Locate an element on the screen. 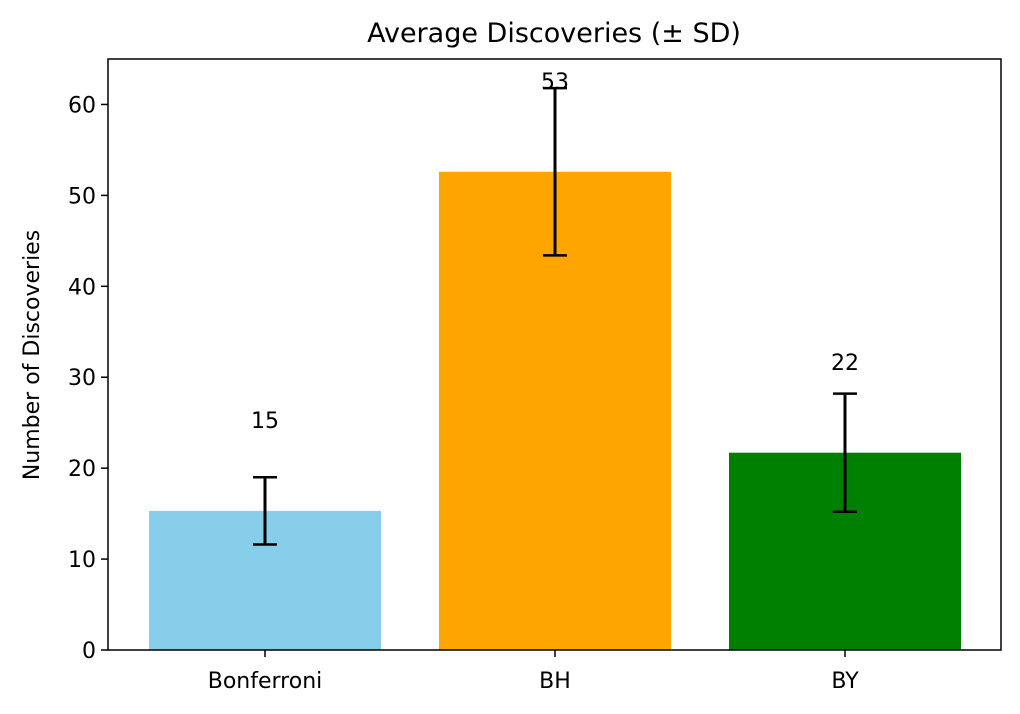 This screenshot has width=1020, height=714. y-tick-label-10: 10 is located at coordinates (82, 560).